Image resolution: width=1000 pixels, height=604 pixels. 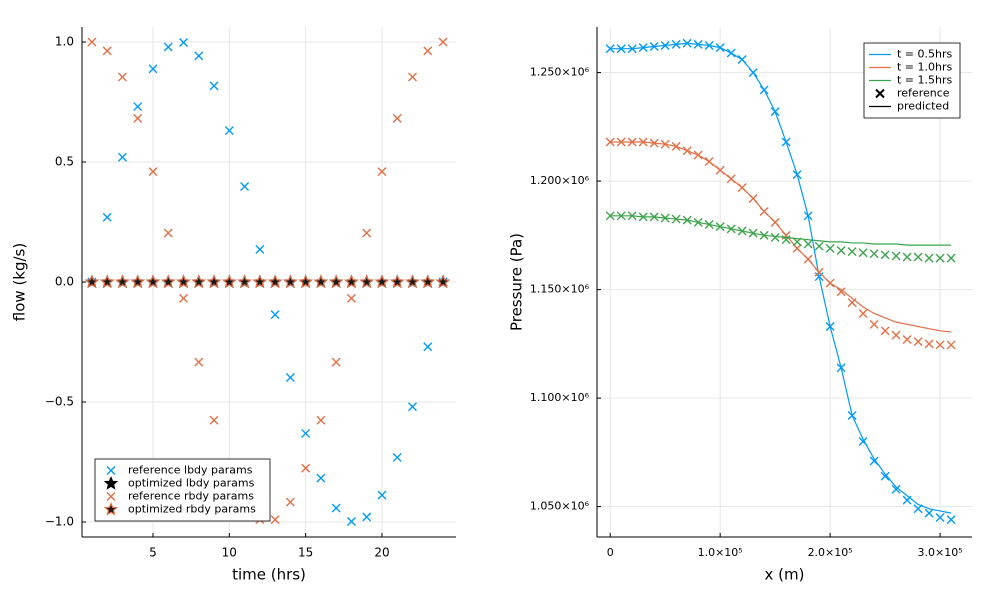 What do you see at coordinates (830, 552) in the screenshot?
I see `x-tick-label: 2.0×10⁵` at bounding box center [830, 552].